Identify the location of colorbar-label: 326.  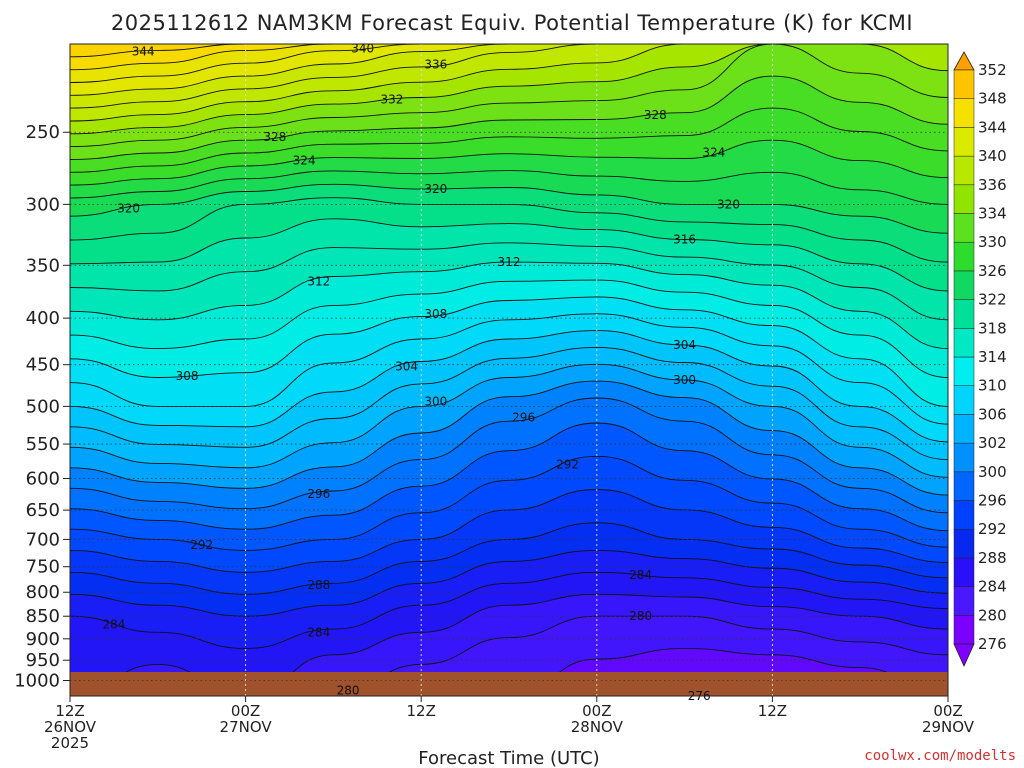
(992, 271).